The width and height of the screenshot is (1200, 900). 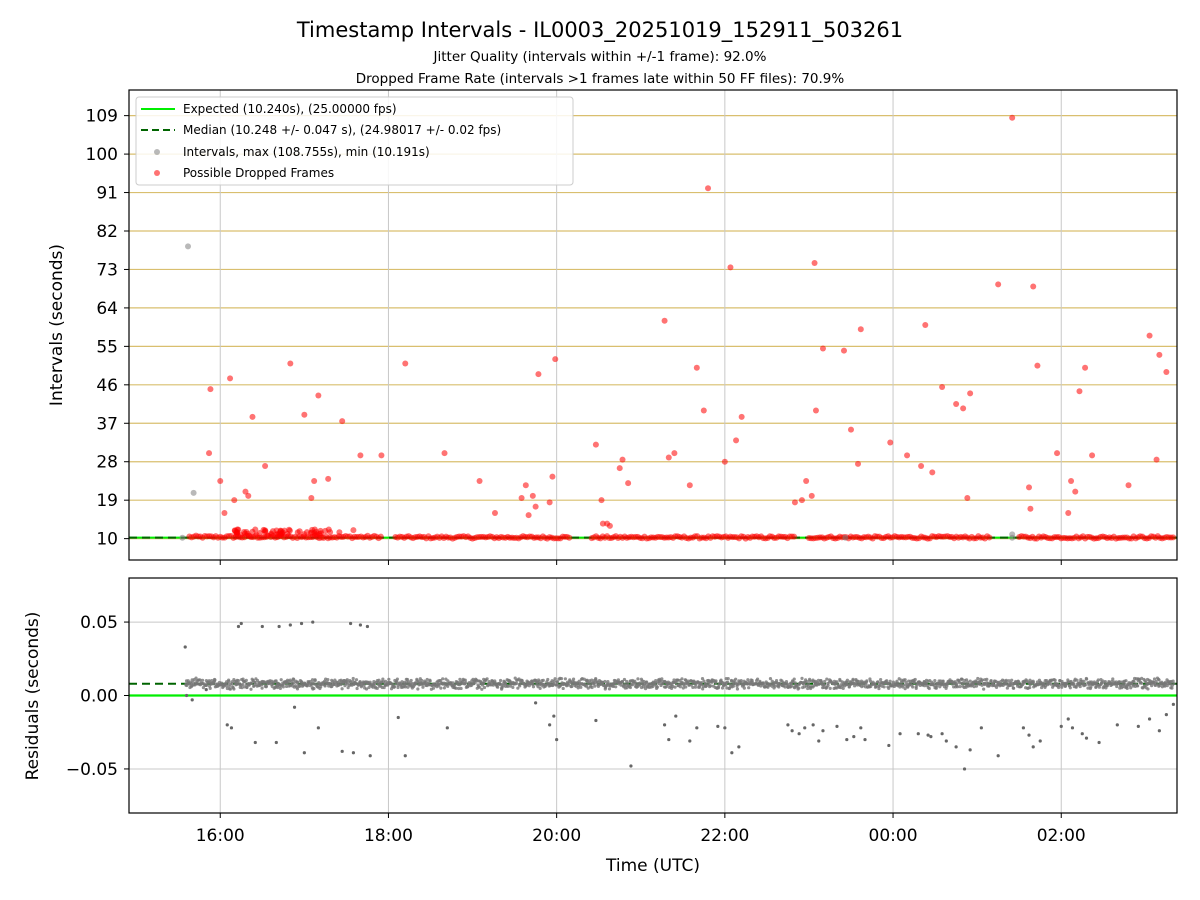 What do you see at coordinates (193, 492) in the screenshot?
I see `interval-point` at bounding box center [193, 492].